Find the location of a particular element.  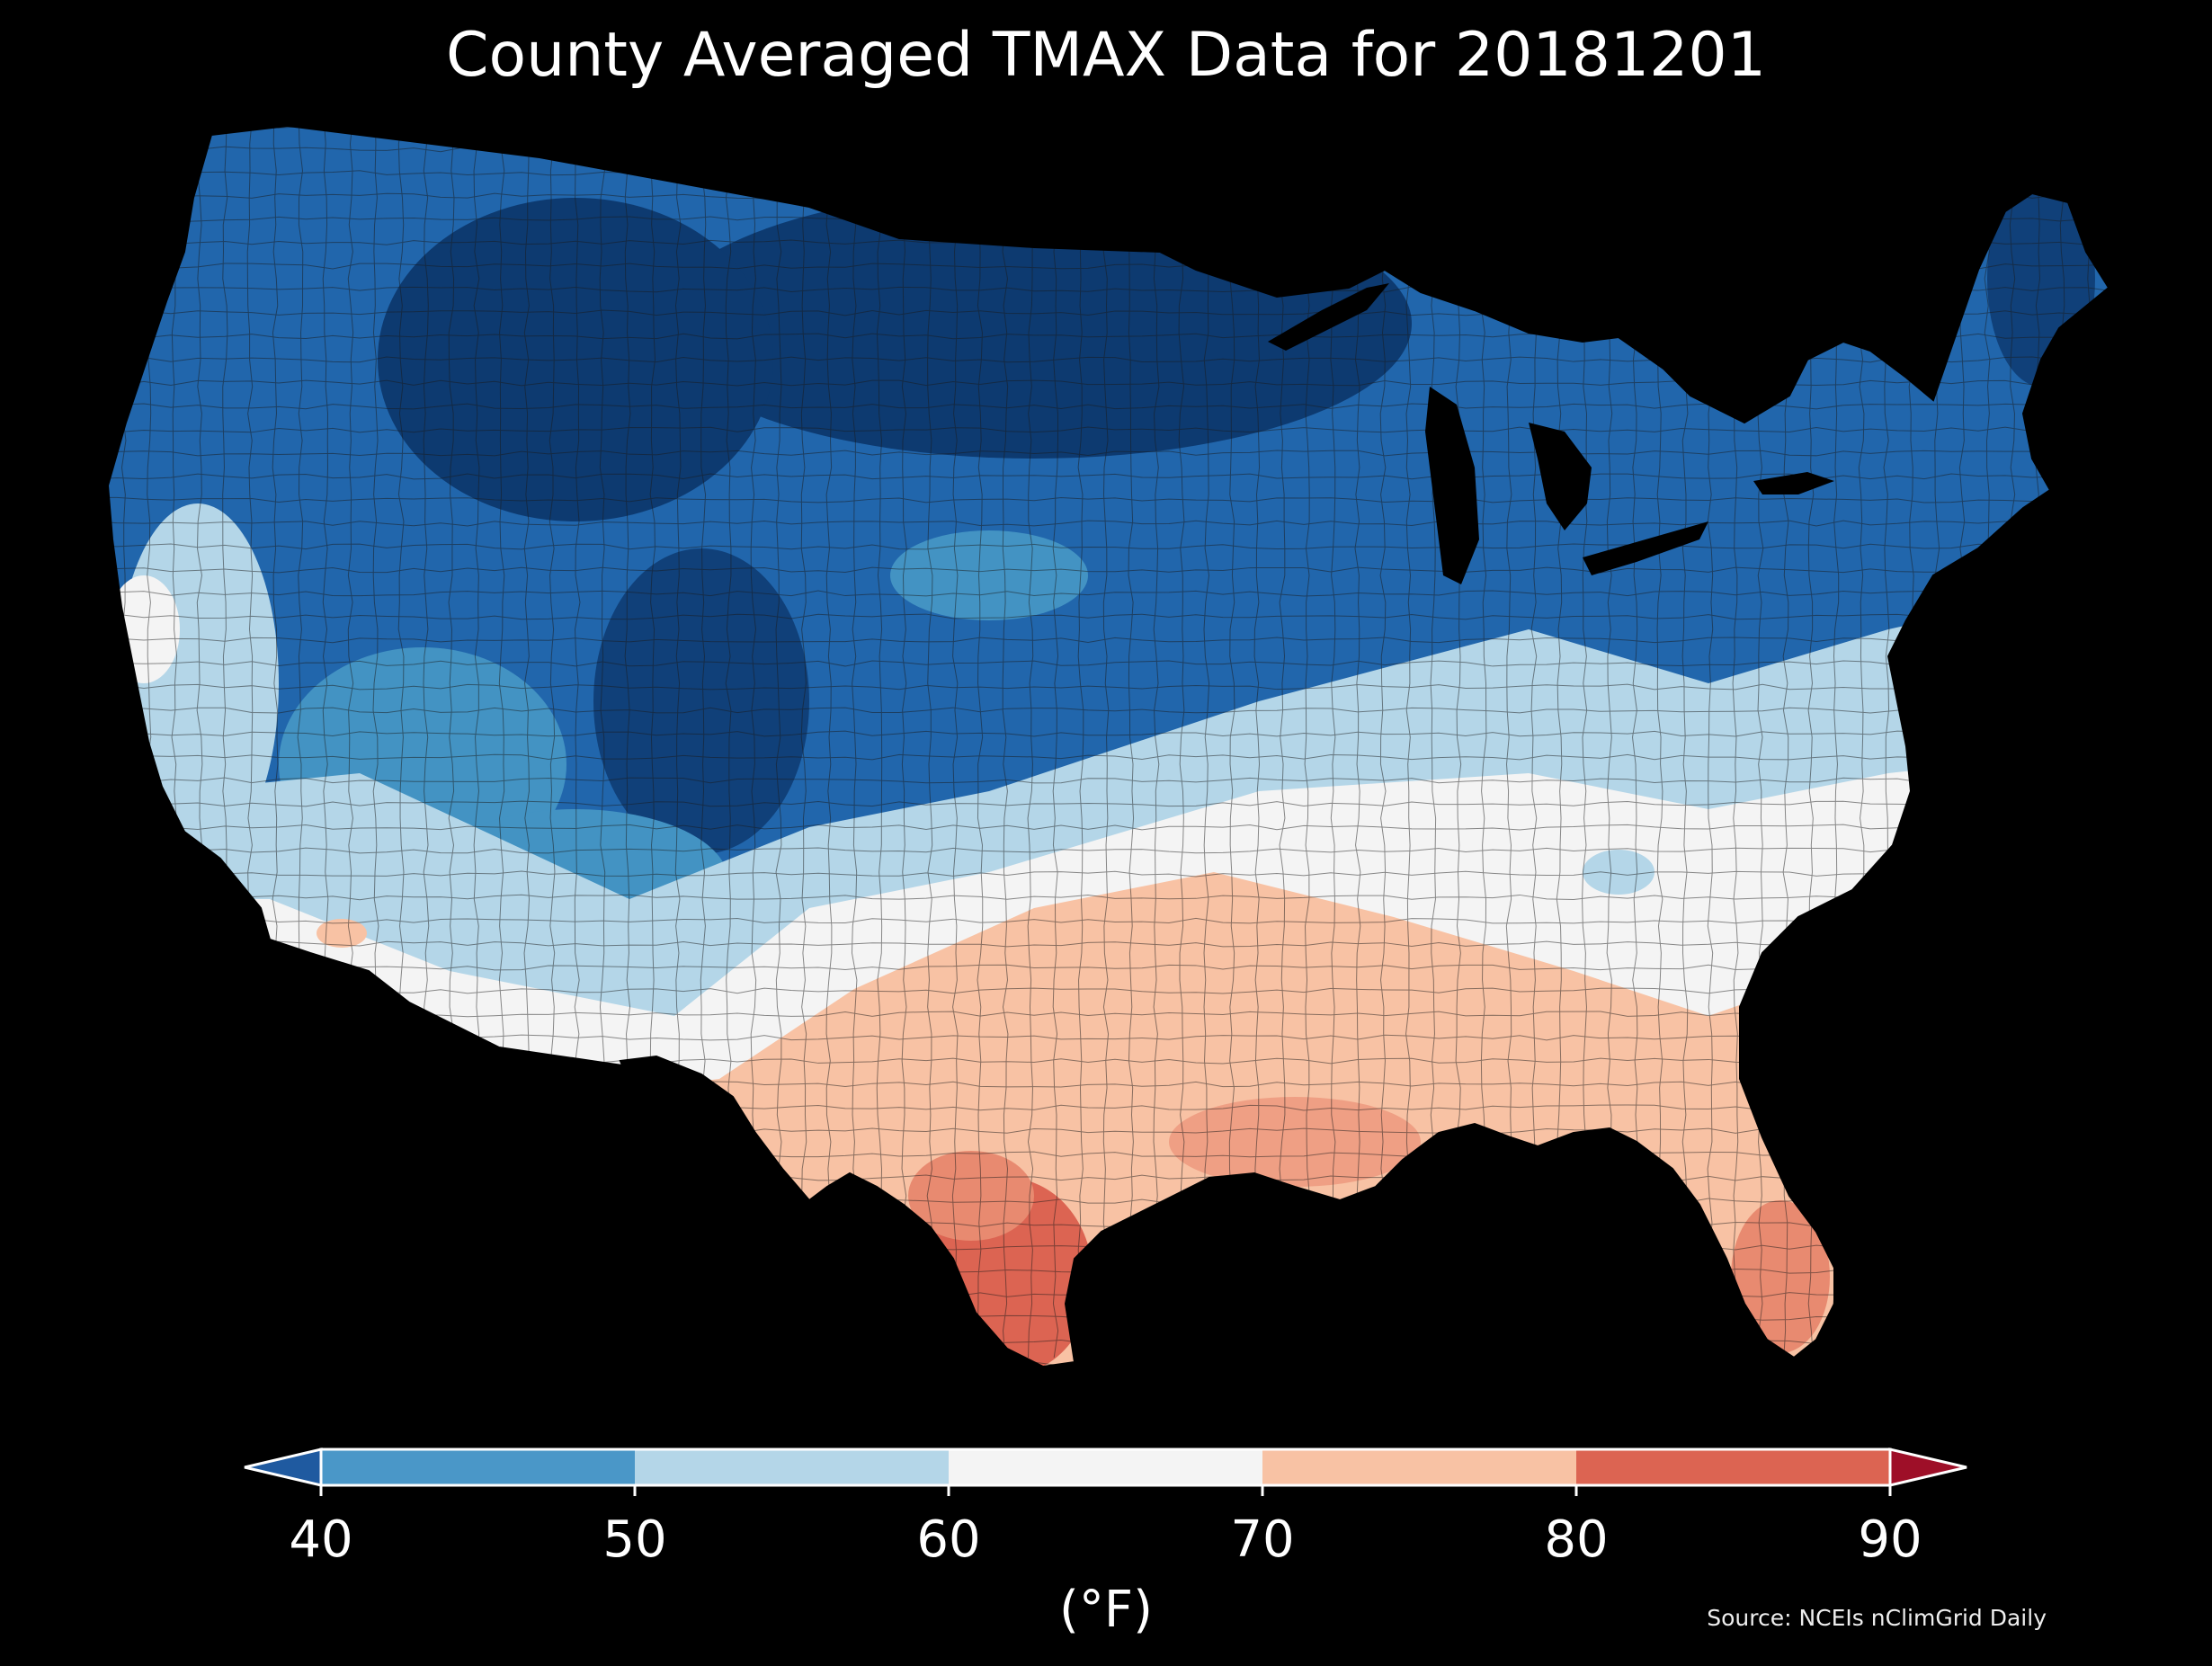

colorbar-units-label: (°F) is located at coordinates (1106, 1610).